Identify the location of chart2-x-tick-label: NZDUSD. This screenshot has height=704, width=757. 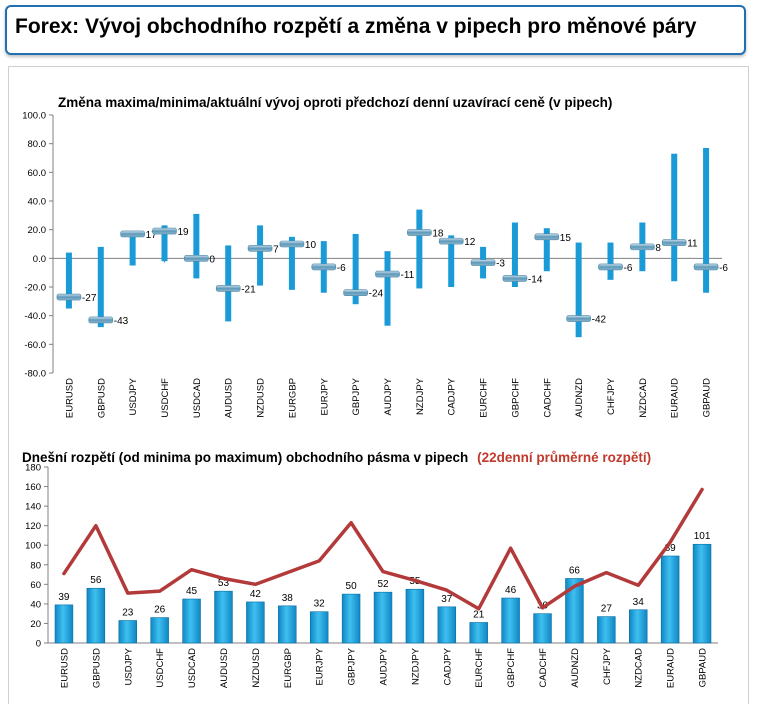
(256, 668).